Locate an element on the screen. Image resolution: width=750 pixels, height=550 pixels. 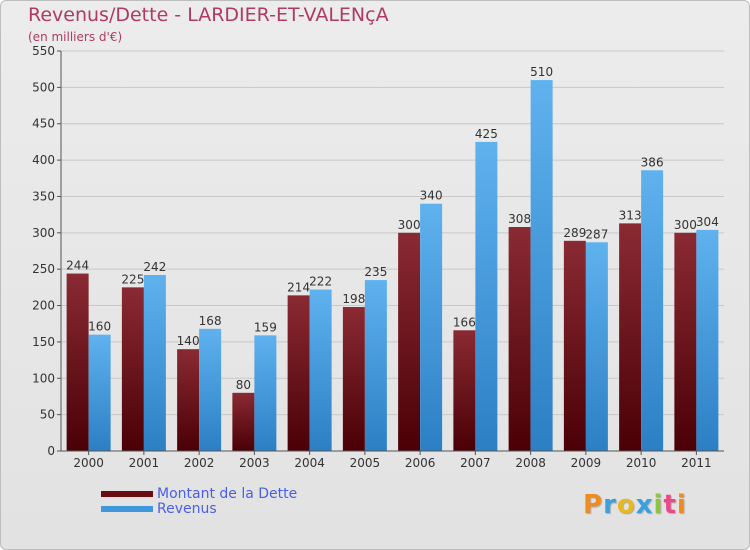
bar-revenus-2006 is located at coordinates (431, 327).